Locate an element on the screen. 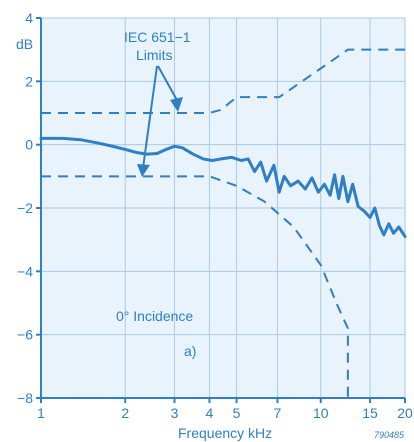  limit-arrow-lower-head is located at coordinates (143, 170).